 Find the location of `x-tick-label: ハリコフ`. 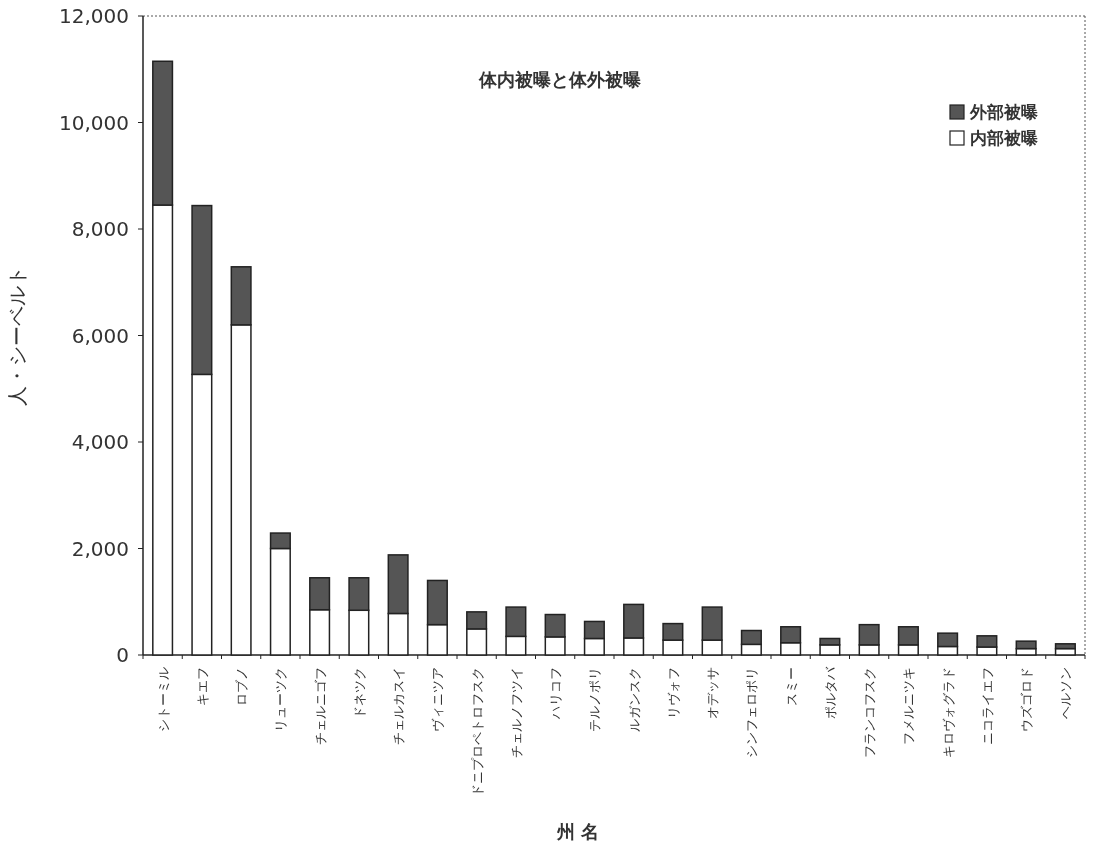

x-tick-label: ハリコフ is located at coordinates (556, 693).